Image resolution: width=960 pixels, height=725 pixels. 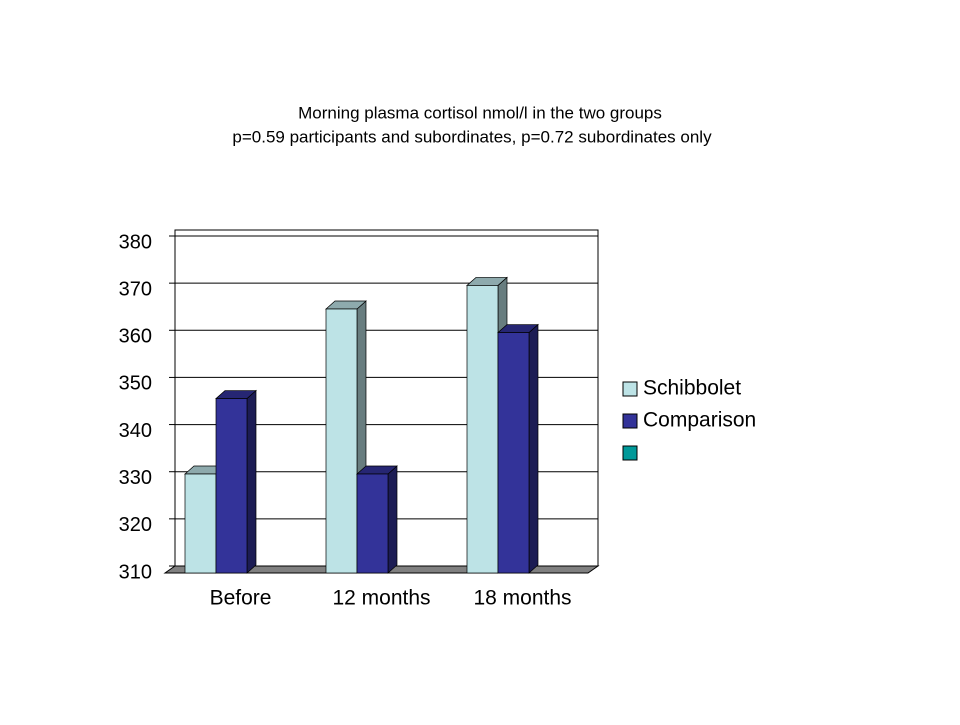 I want to click on x-tick-label: 12 months, so click(x=381, y=598).